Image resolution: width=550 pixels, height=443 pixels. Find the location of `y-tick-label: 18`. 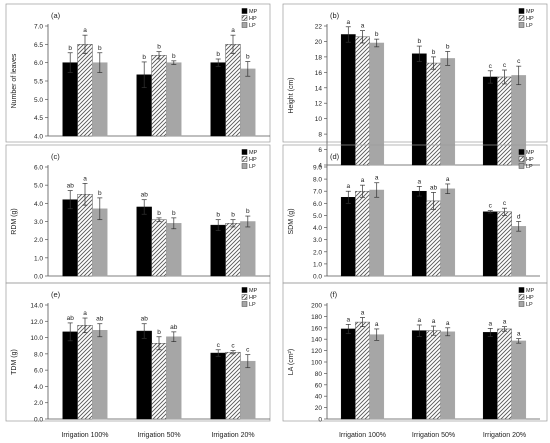

y-tick-label: 18 is located at coordinates (319, 57).